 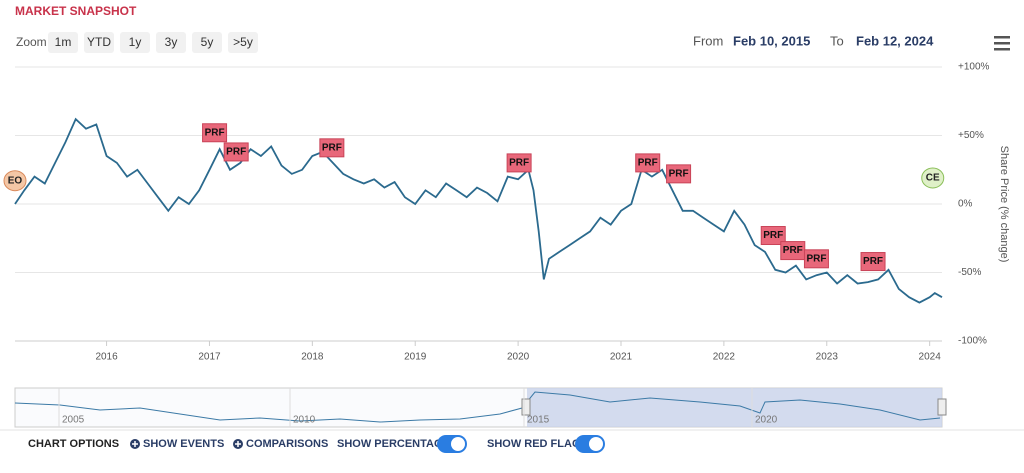 I want to click on x-tick-label: 2022, so click(x=724, y=357).